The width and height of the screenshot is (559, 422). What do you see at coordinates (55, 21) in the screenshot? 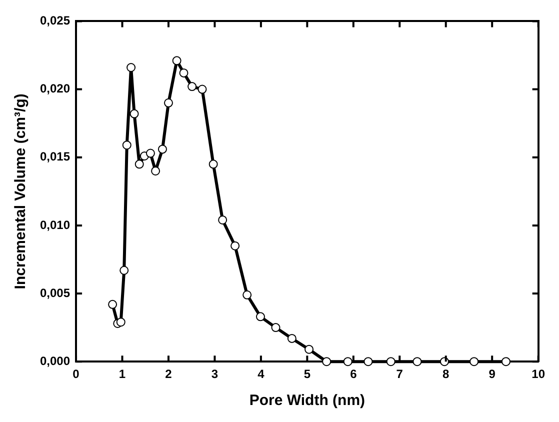
I see `y-tick-label: 0,025` at bounding box center [55, 21].